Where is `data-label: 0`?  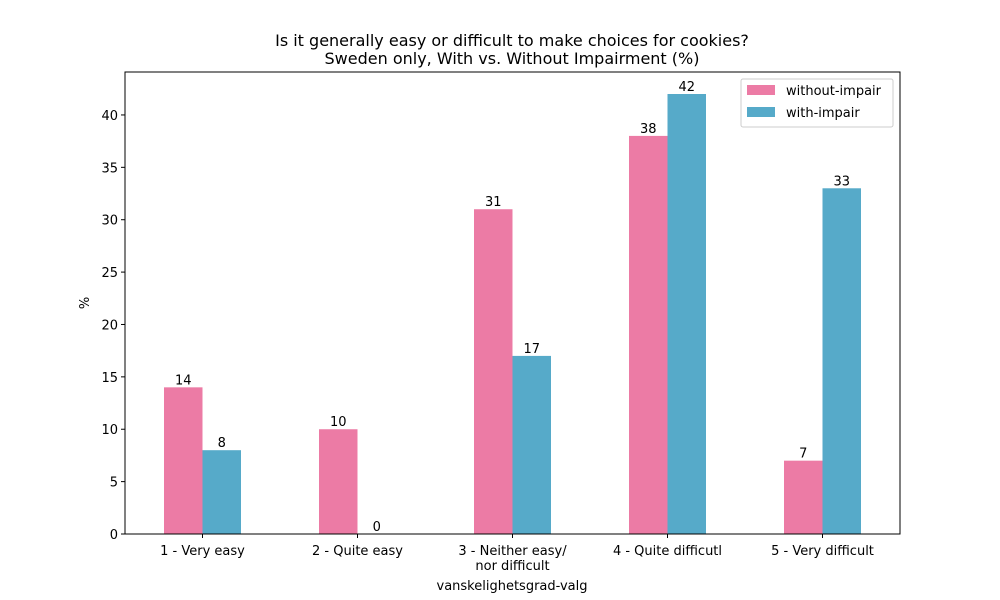
data-label: 0 is located at coordinates (377, 527).